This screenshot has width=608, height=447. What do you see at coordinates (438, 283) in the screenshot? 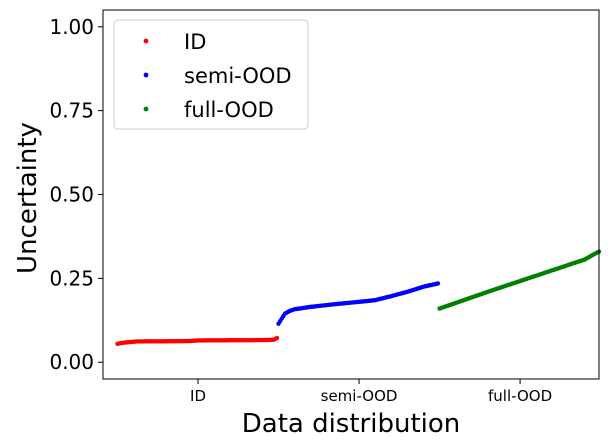
I see `data-point-semi-ood` at bounding box center [438, 283].